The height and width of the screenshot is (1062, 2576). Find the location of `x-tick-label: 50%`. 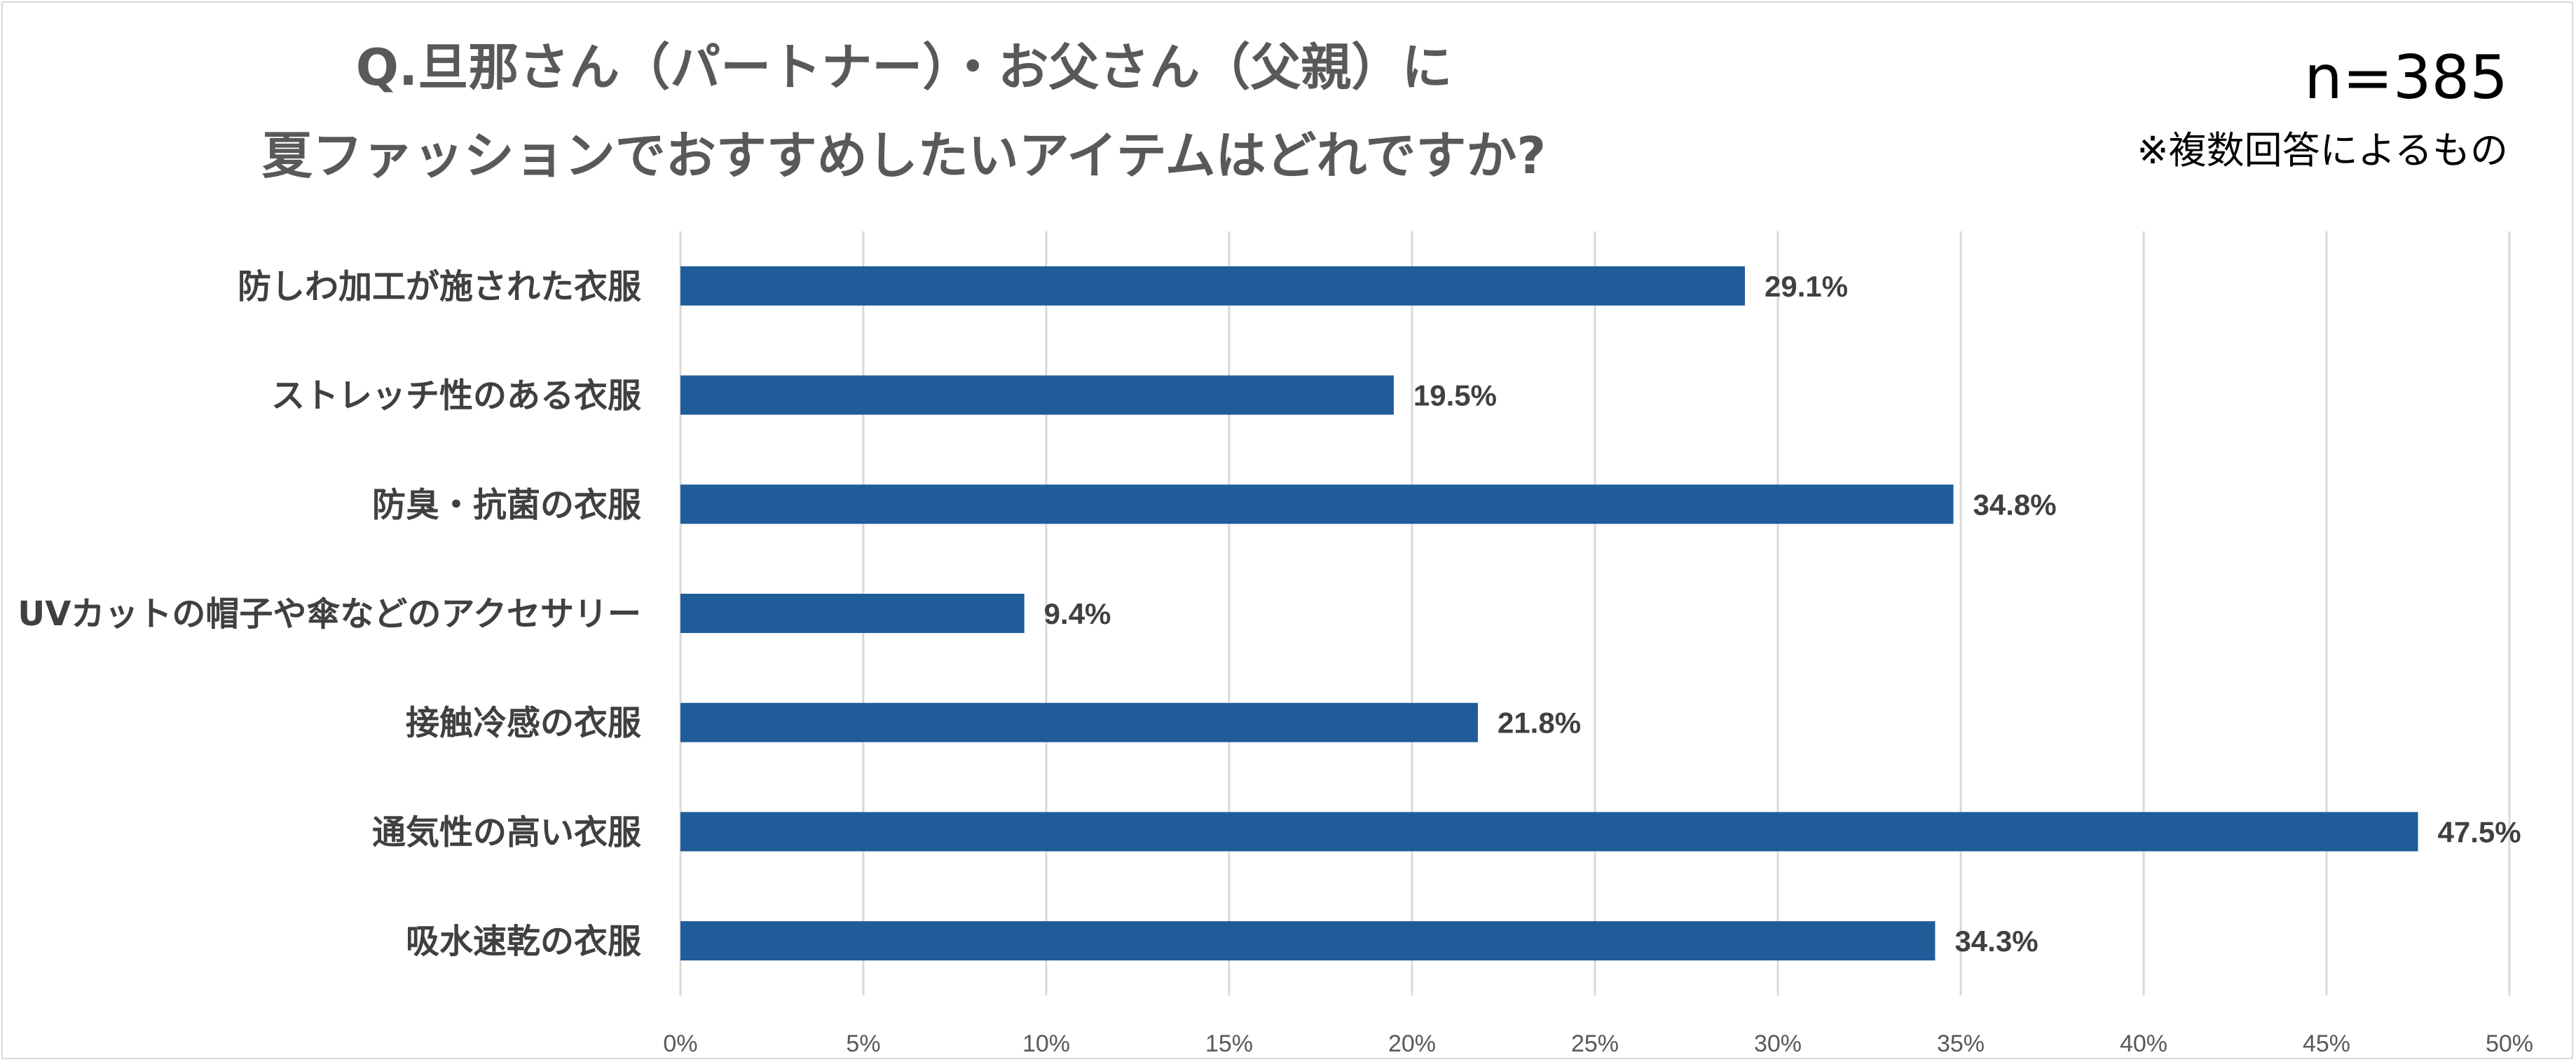

x-tick-label: 50% is located at coordinates (2510, 1043).